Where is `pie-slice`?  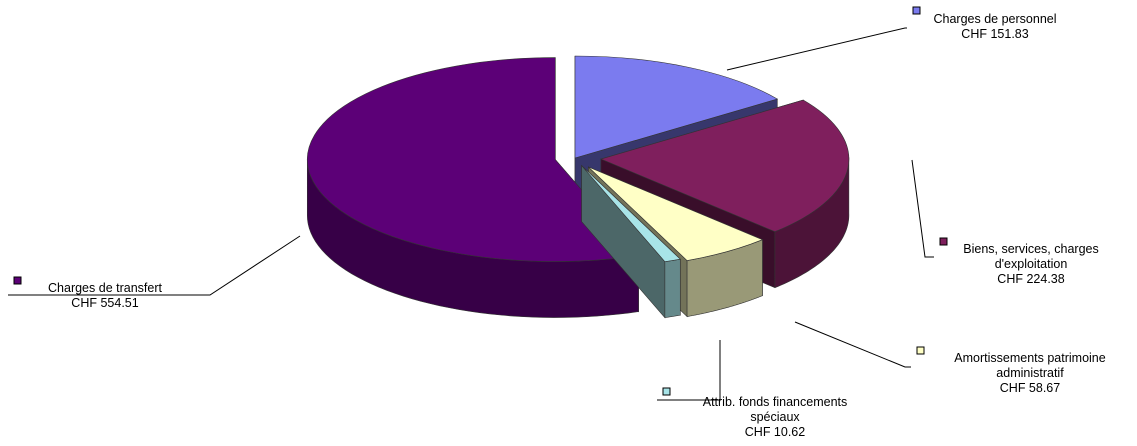 pie-slice is located at coordinates (631, 241).